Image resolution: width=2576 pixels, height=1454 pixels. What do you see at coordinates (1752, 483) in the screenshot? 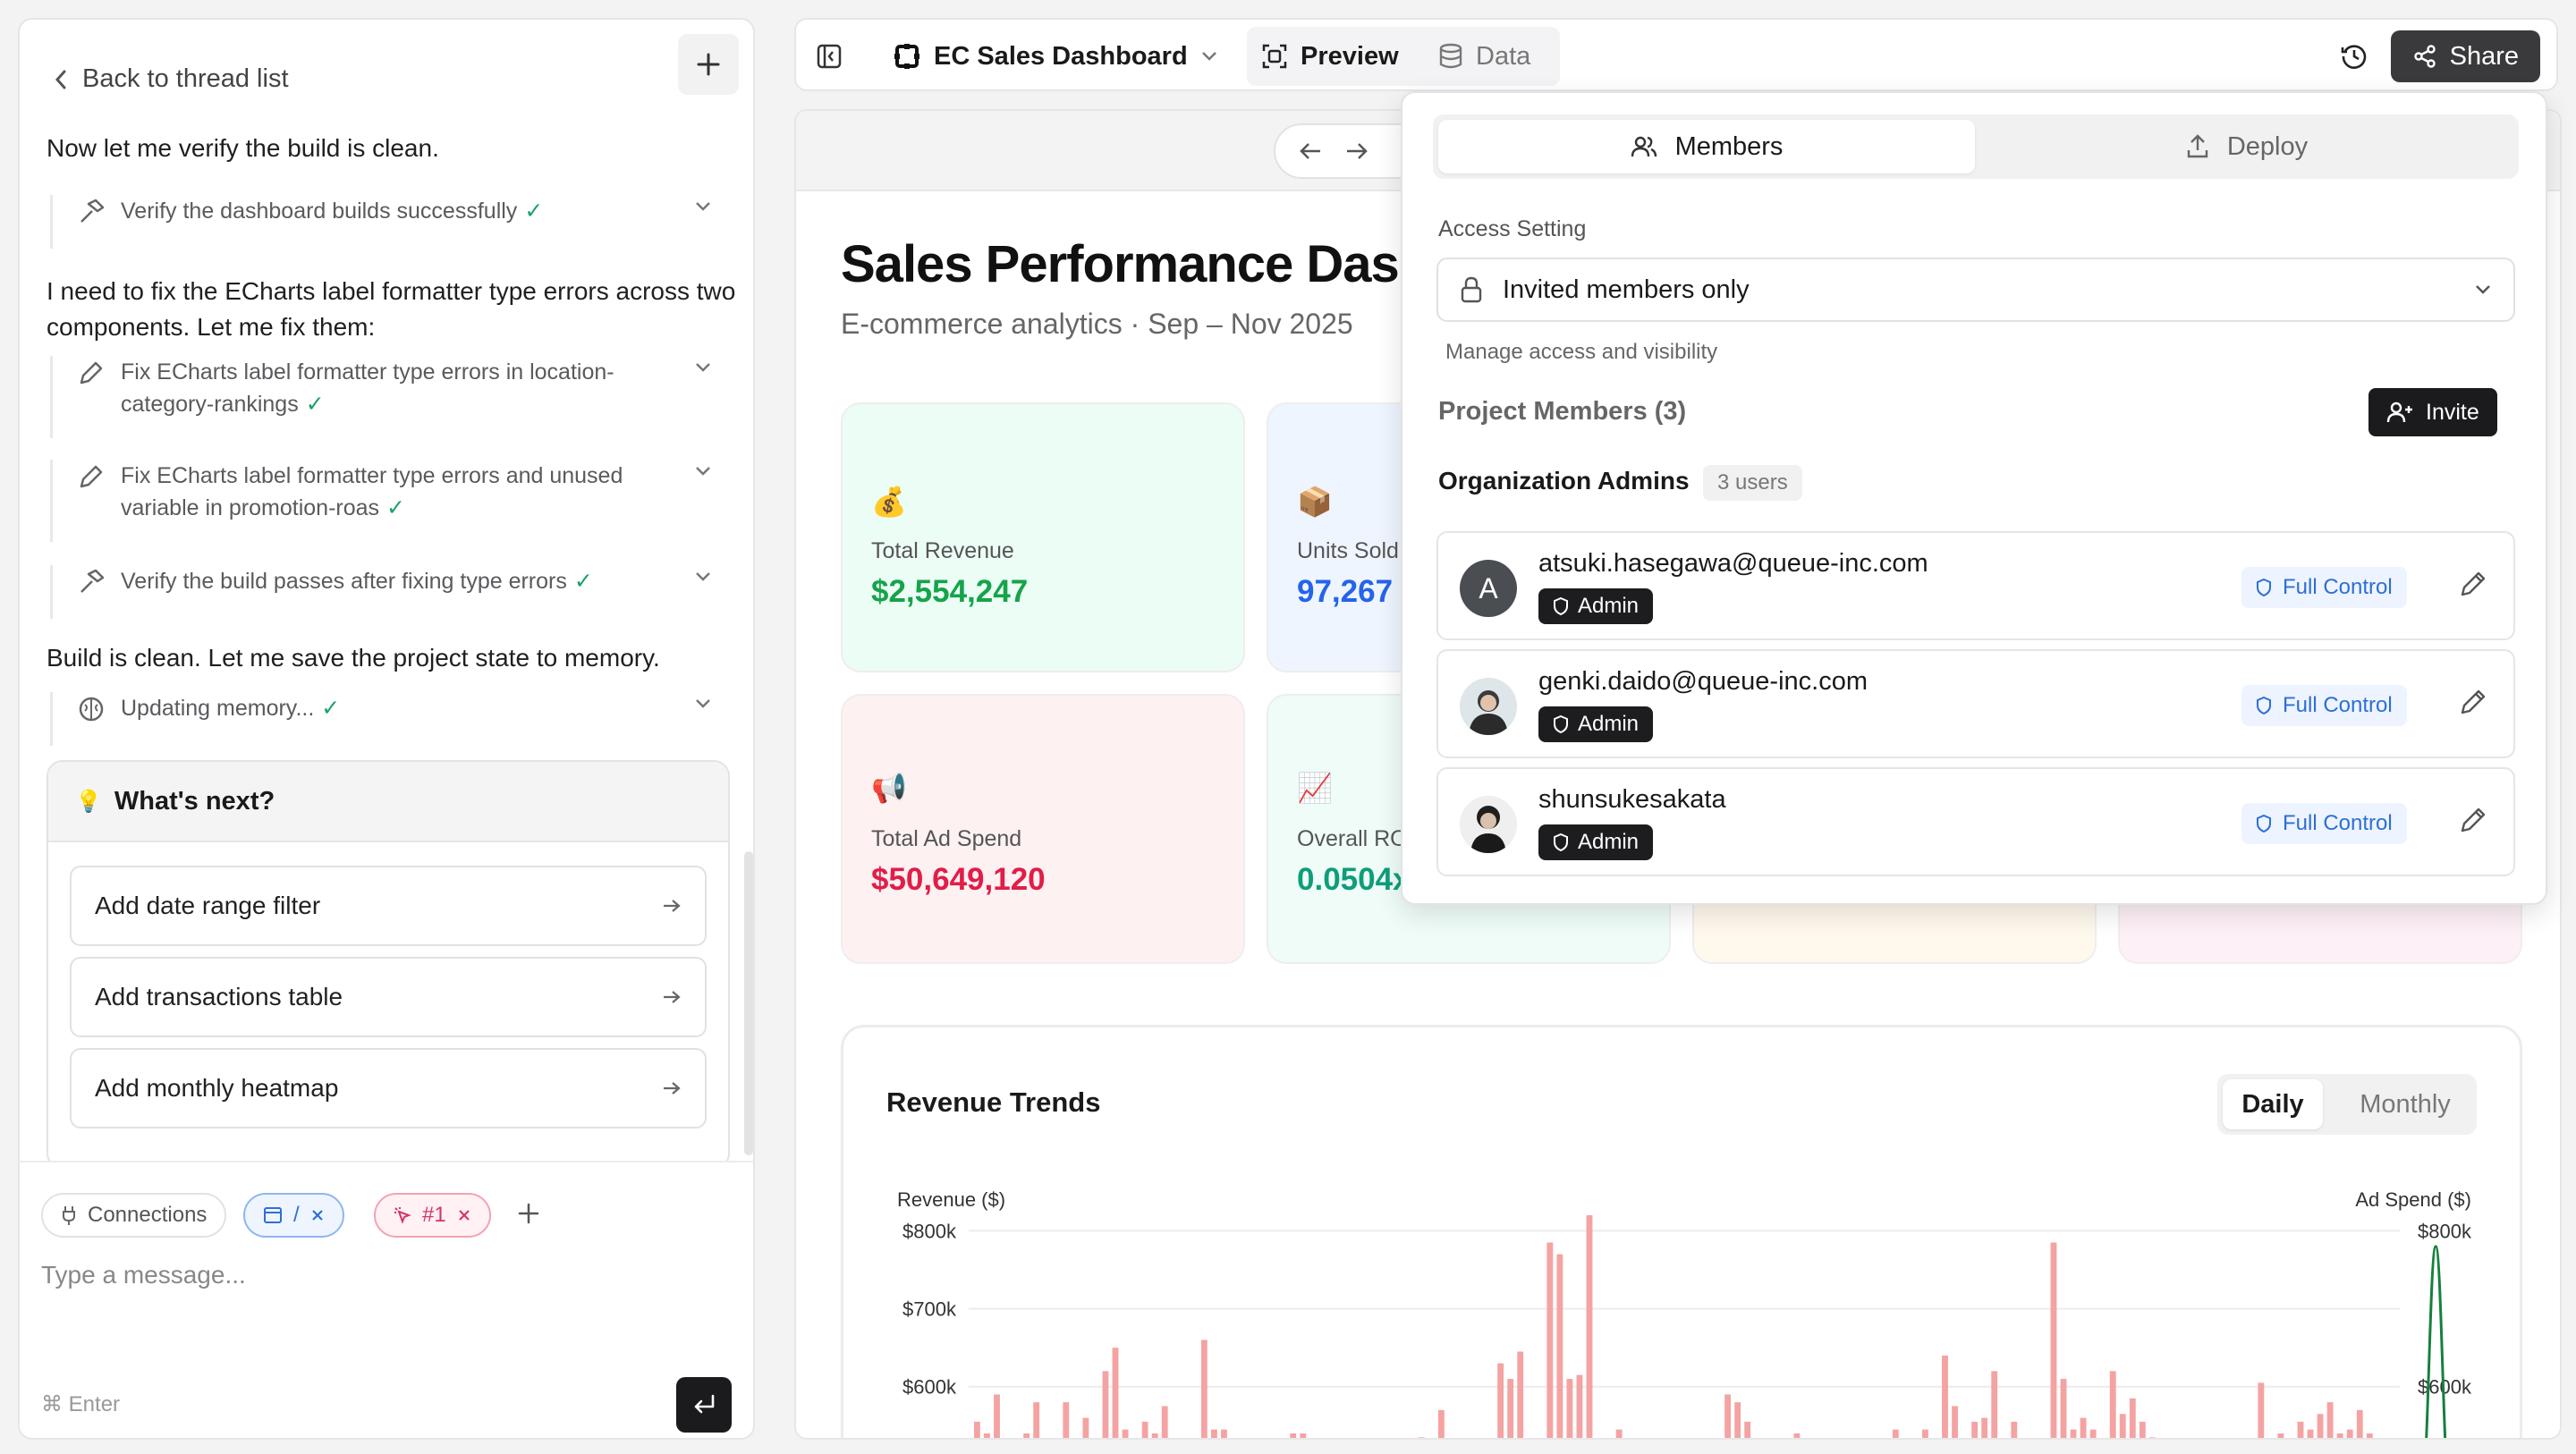
I see `org-admins-count: 3 users` at bounding box center [1752, 483].